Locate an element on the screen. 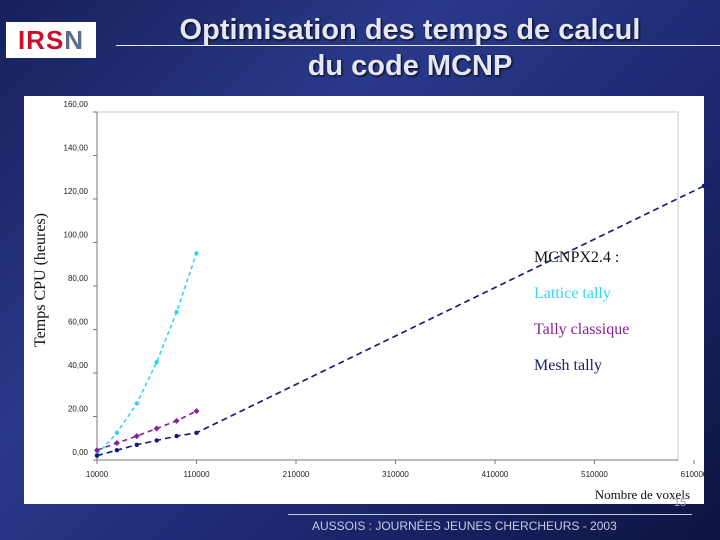  irsn-logo: IRS N is located at coordinates (51, 40).